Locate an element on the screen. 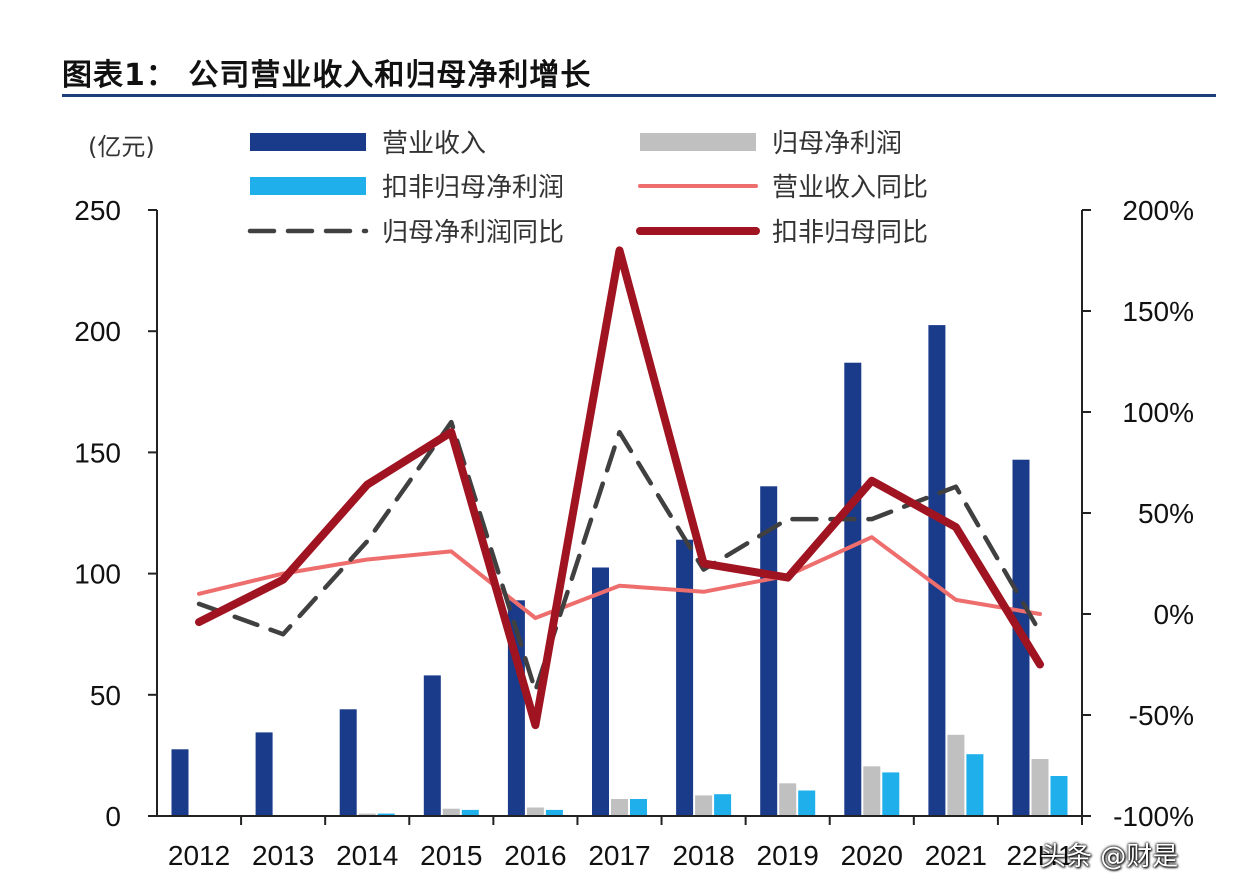 Image resolution: width=1234 pixels, height=892 pixels. x-tick-label: 2018 is located at coordinates (703, 855).